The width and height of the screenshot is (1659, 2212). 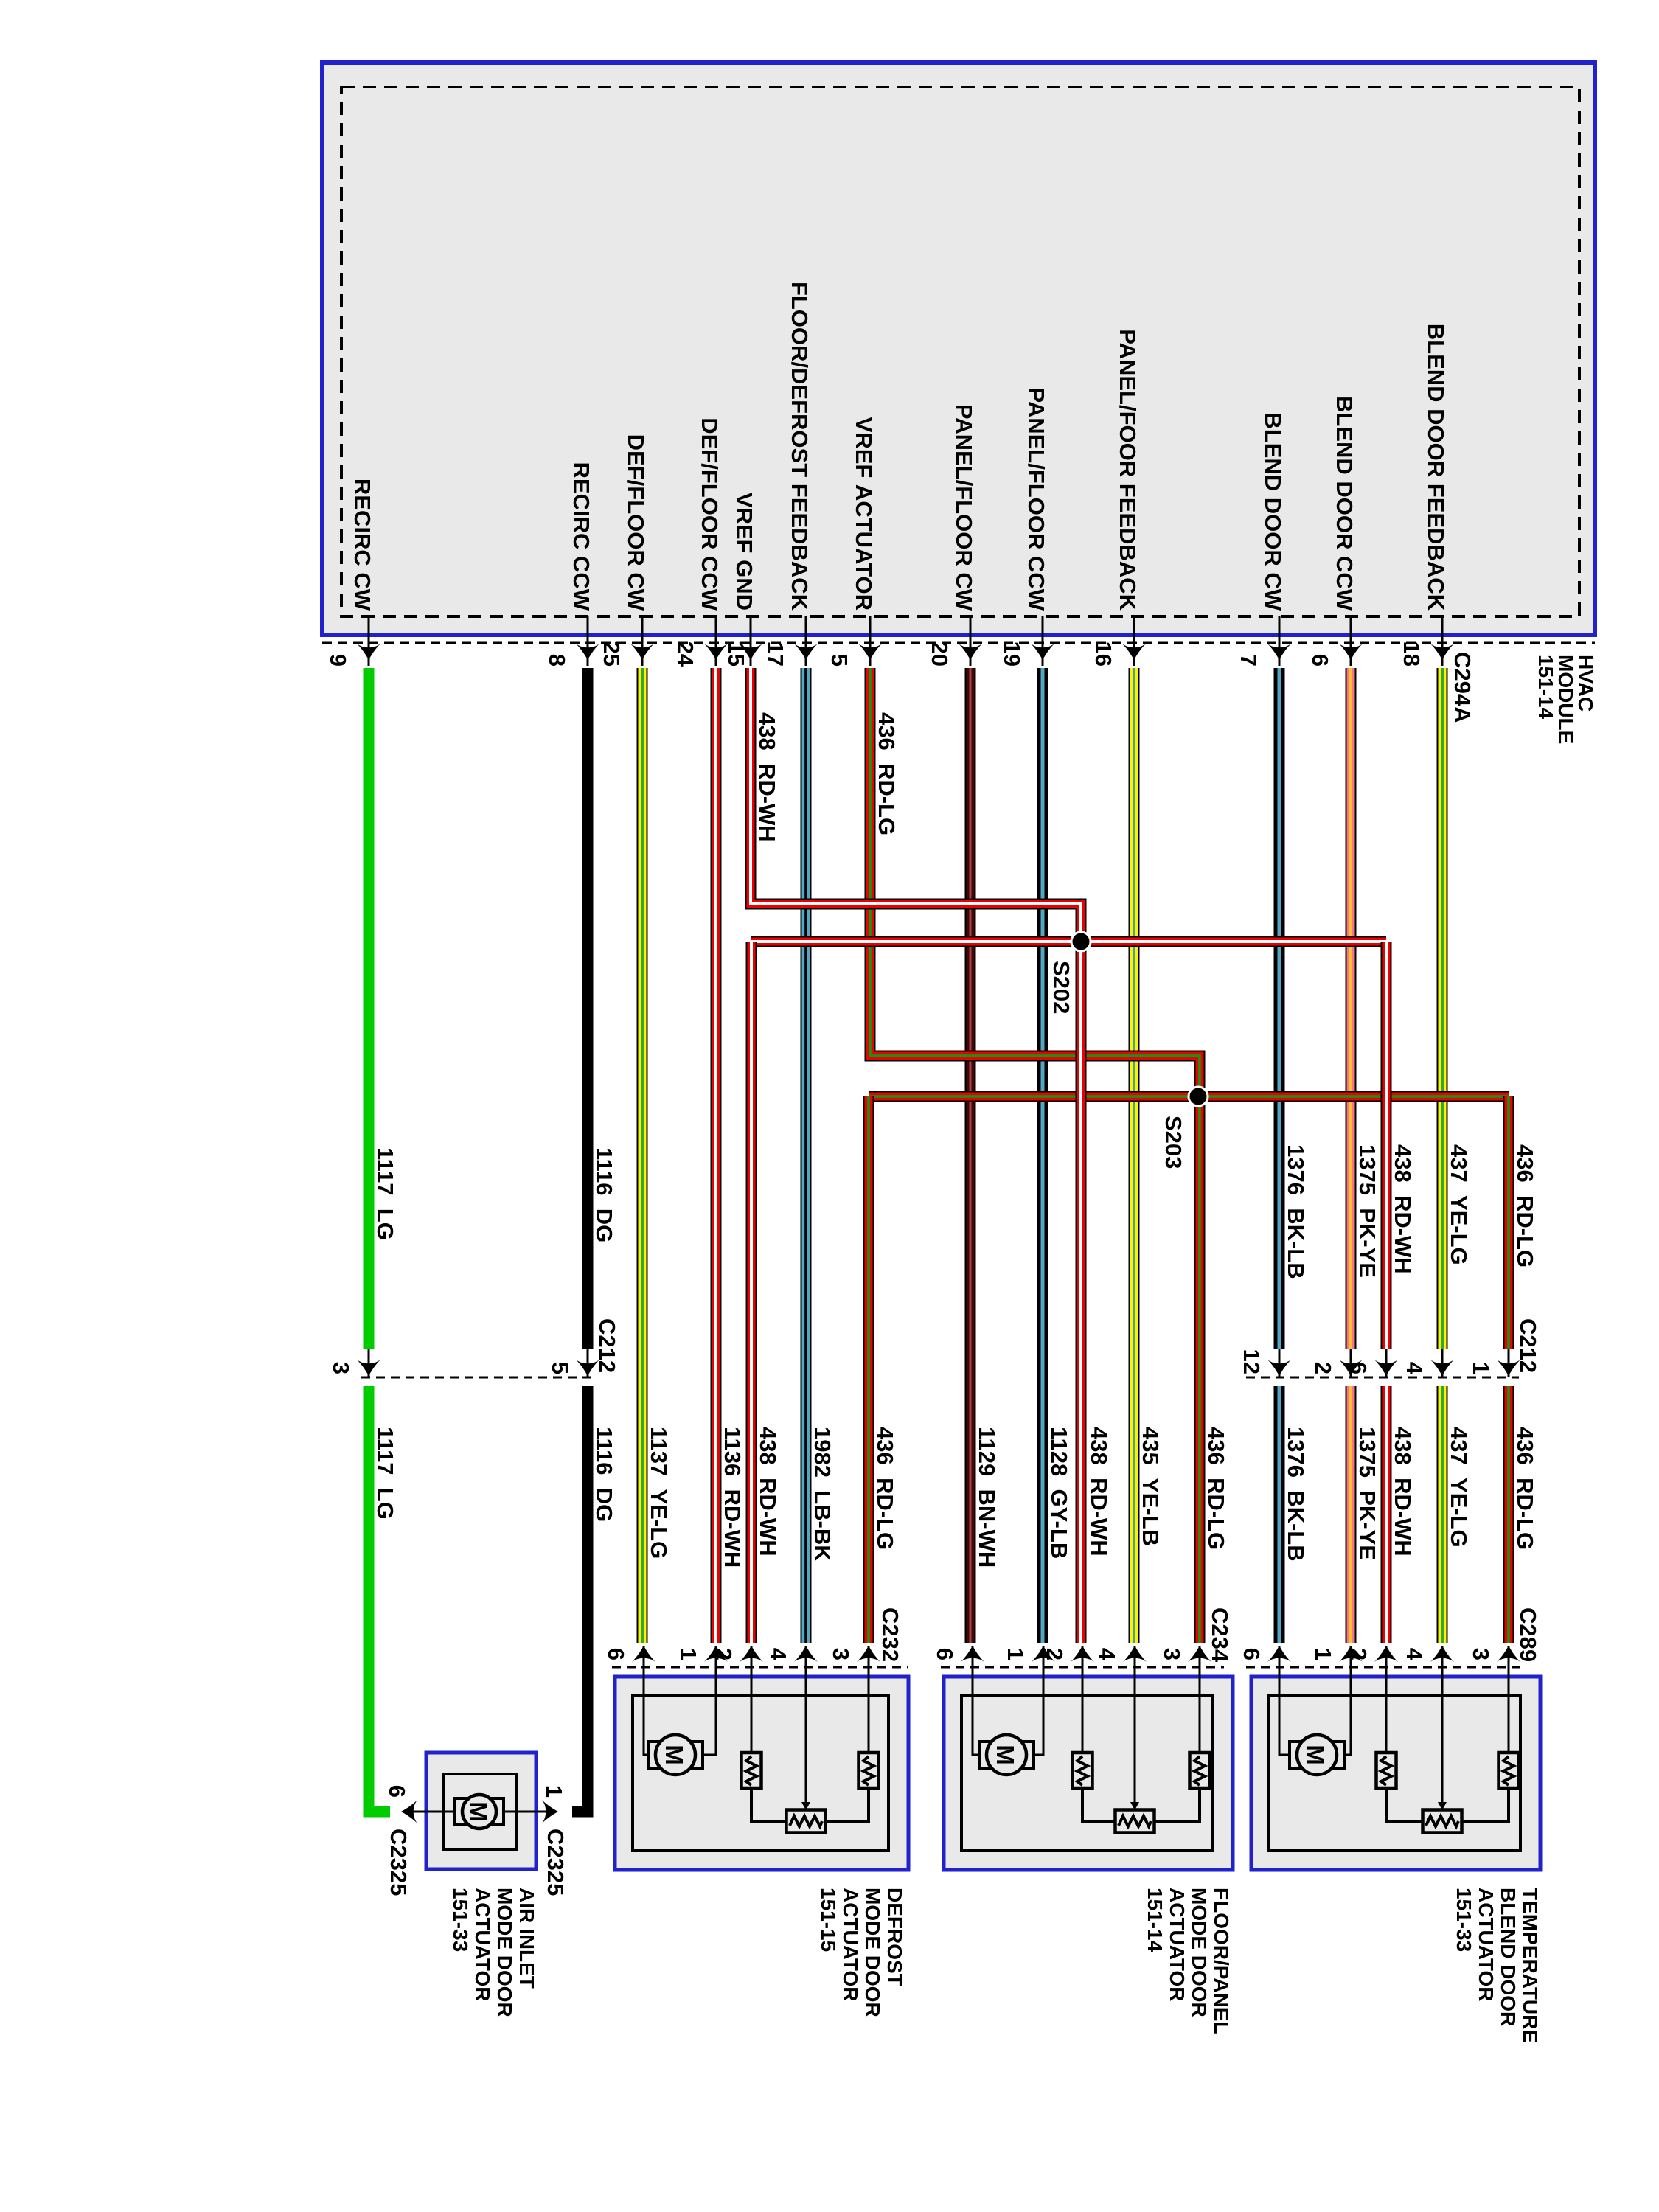 What do you see at coordinates (987, 1497) in the screenshot?
I see `svg-text: 1129 BN-WH` at bounding box center [987, 1497].